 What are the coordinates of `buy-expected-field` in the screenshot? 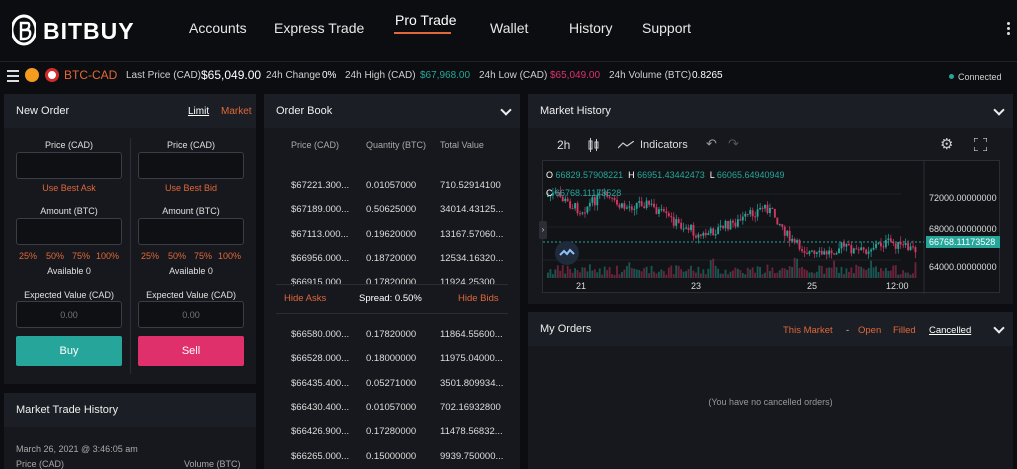 It's located at (69, 314).